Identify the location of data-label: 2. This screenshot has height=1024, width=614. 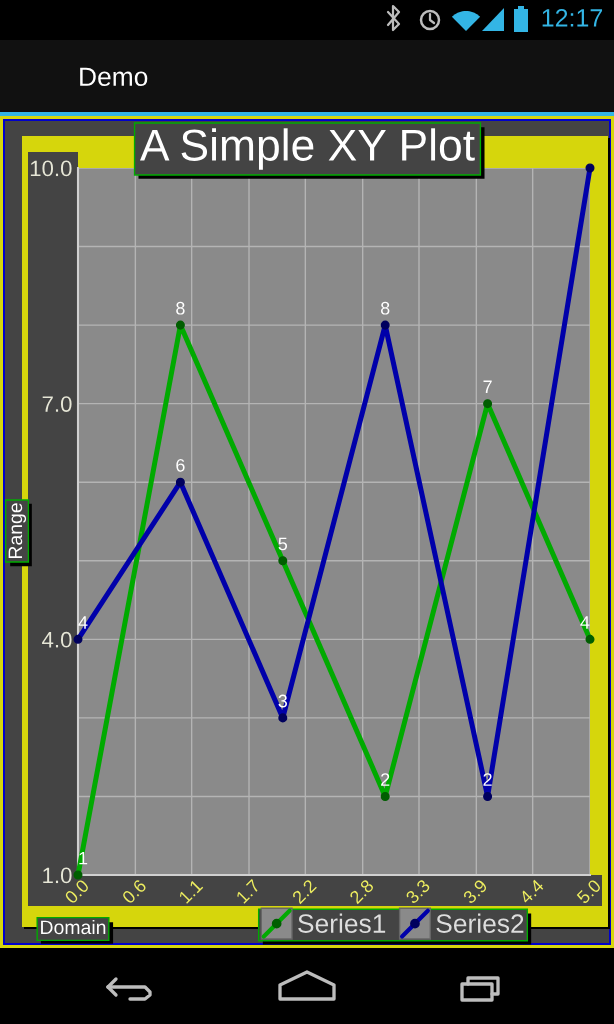
(487, 779).